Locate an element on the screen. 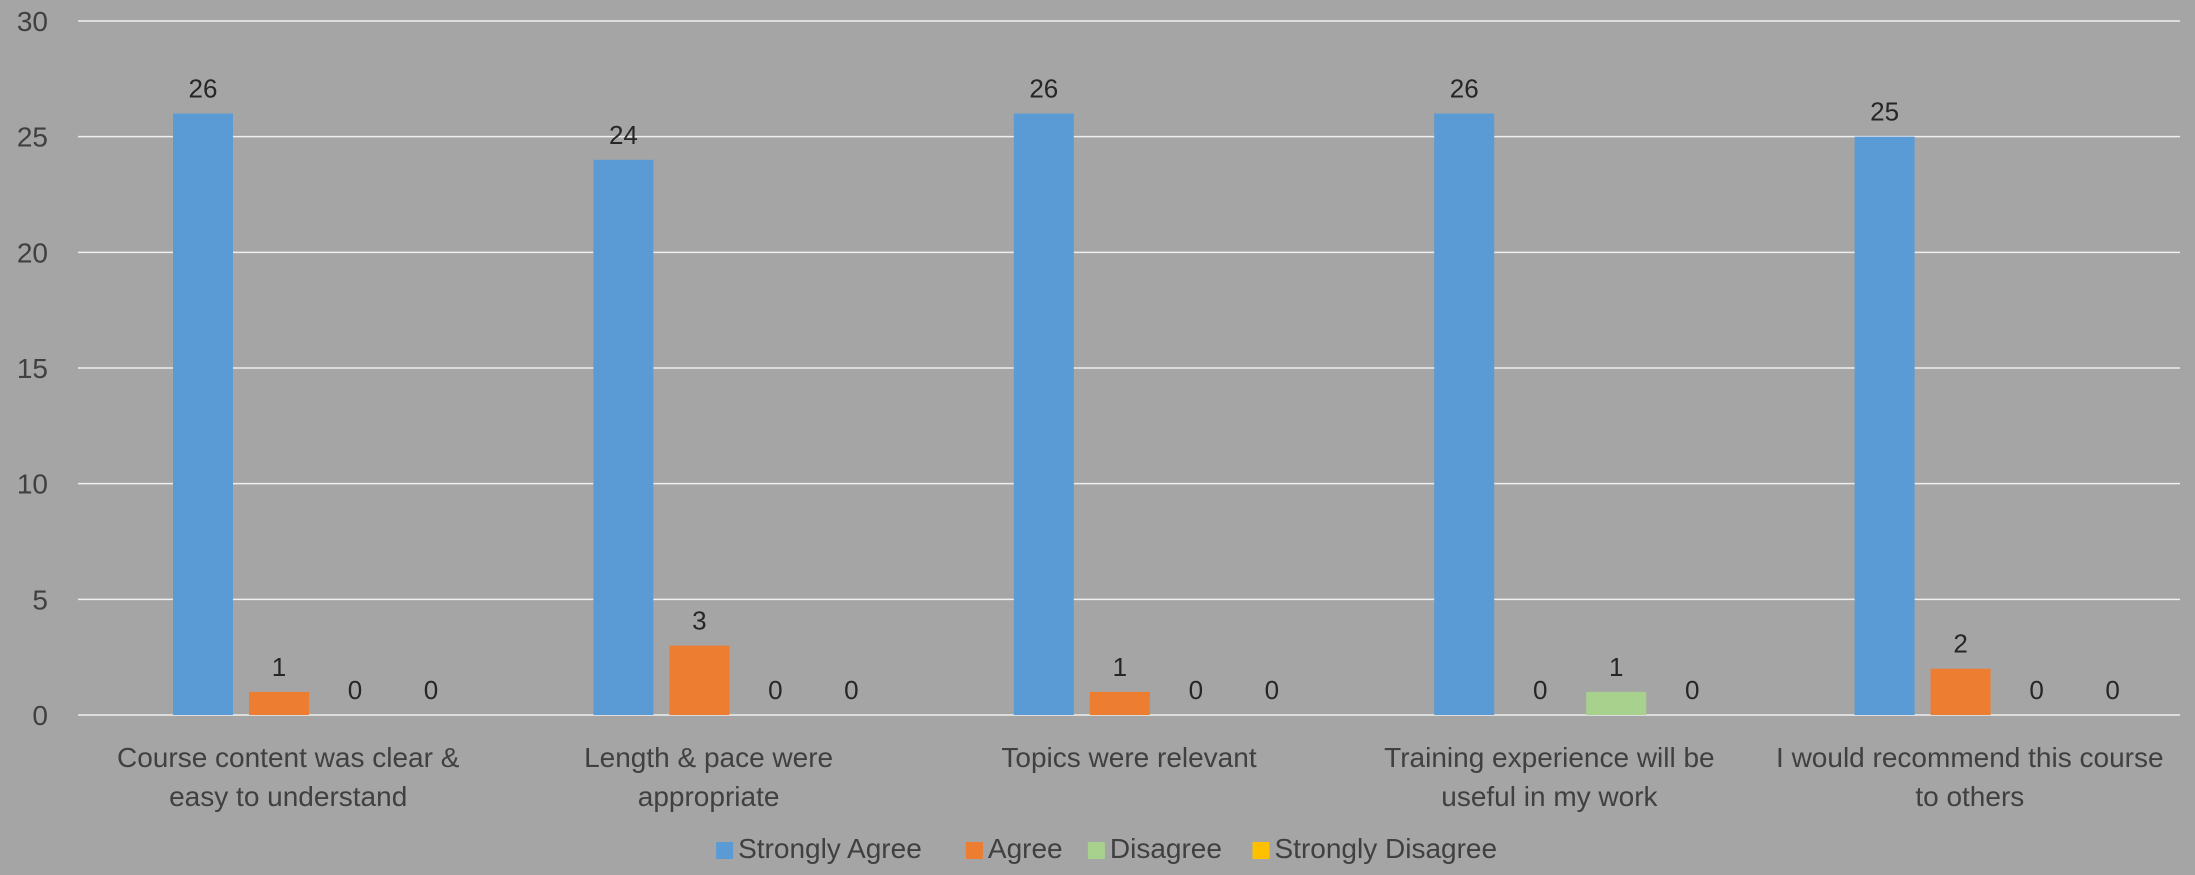 The height and width of the screenshot is (875, 2195). legend-label: Agree is located at coordinates (1025, 848).